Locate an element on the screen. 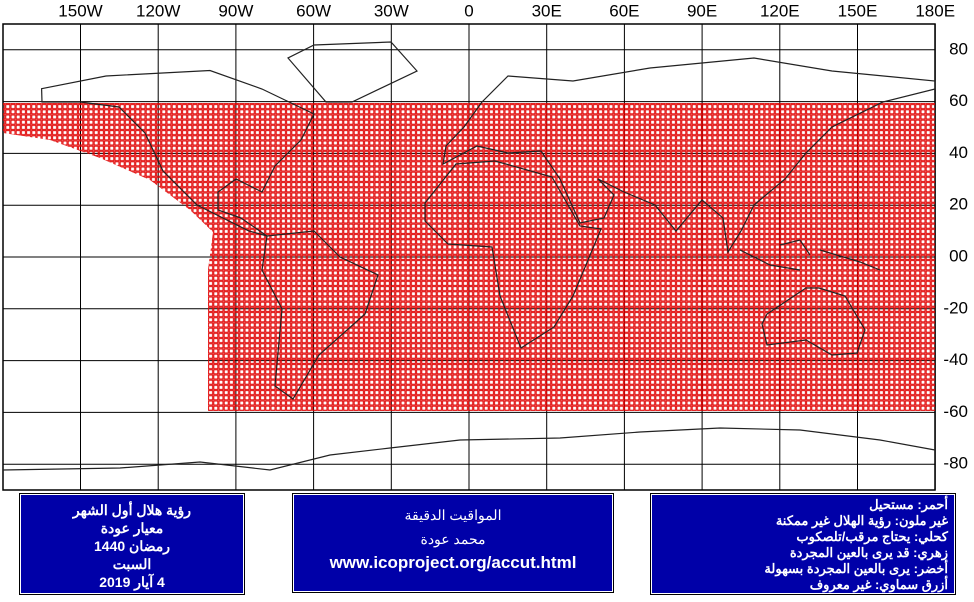 Image resolution: width=974 pixels, height=602 pixels. lat-label: 40 is located at coordinates (958, 152).